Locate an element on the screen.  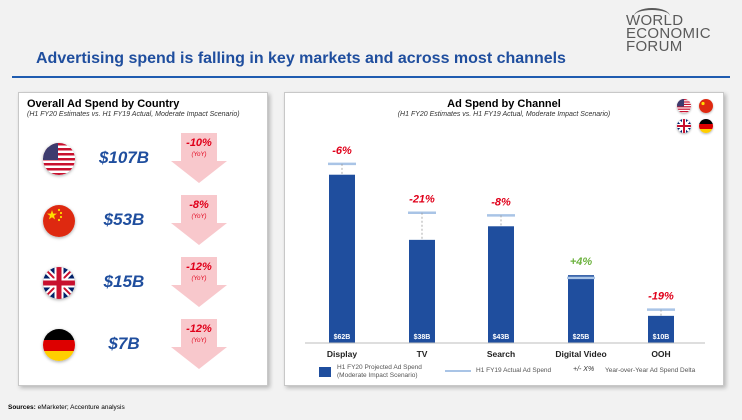
chart-title: Ad Spend by Channel is located at coordinates (504, 104).